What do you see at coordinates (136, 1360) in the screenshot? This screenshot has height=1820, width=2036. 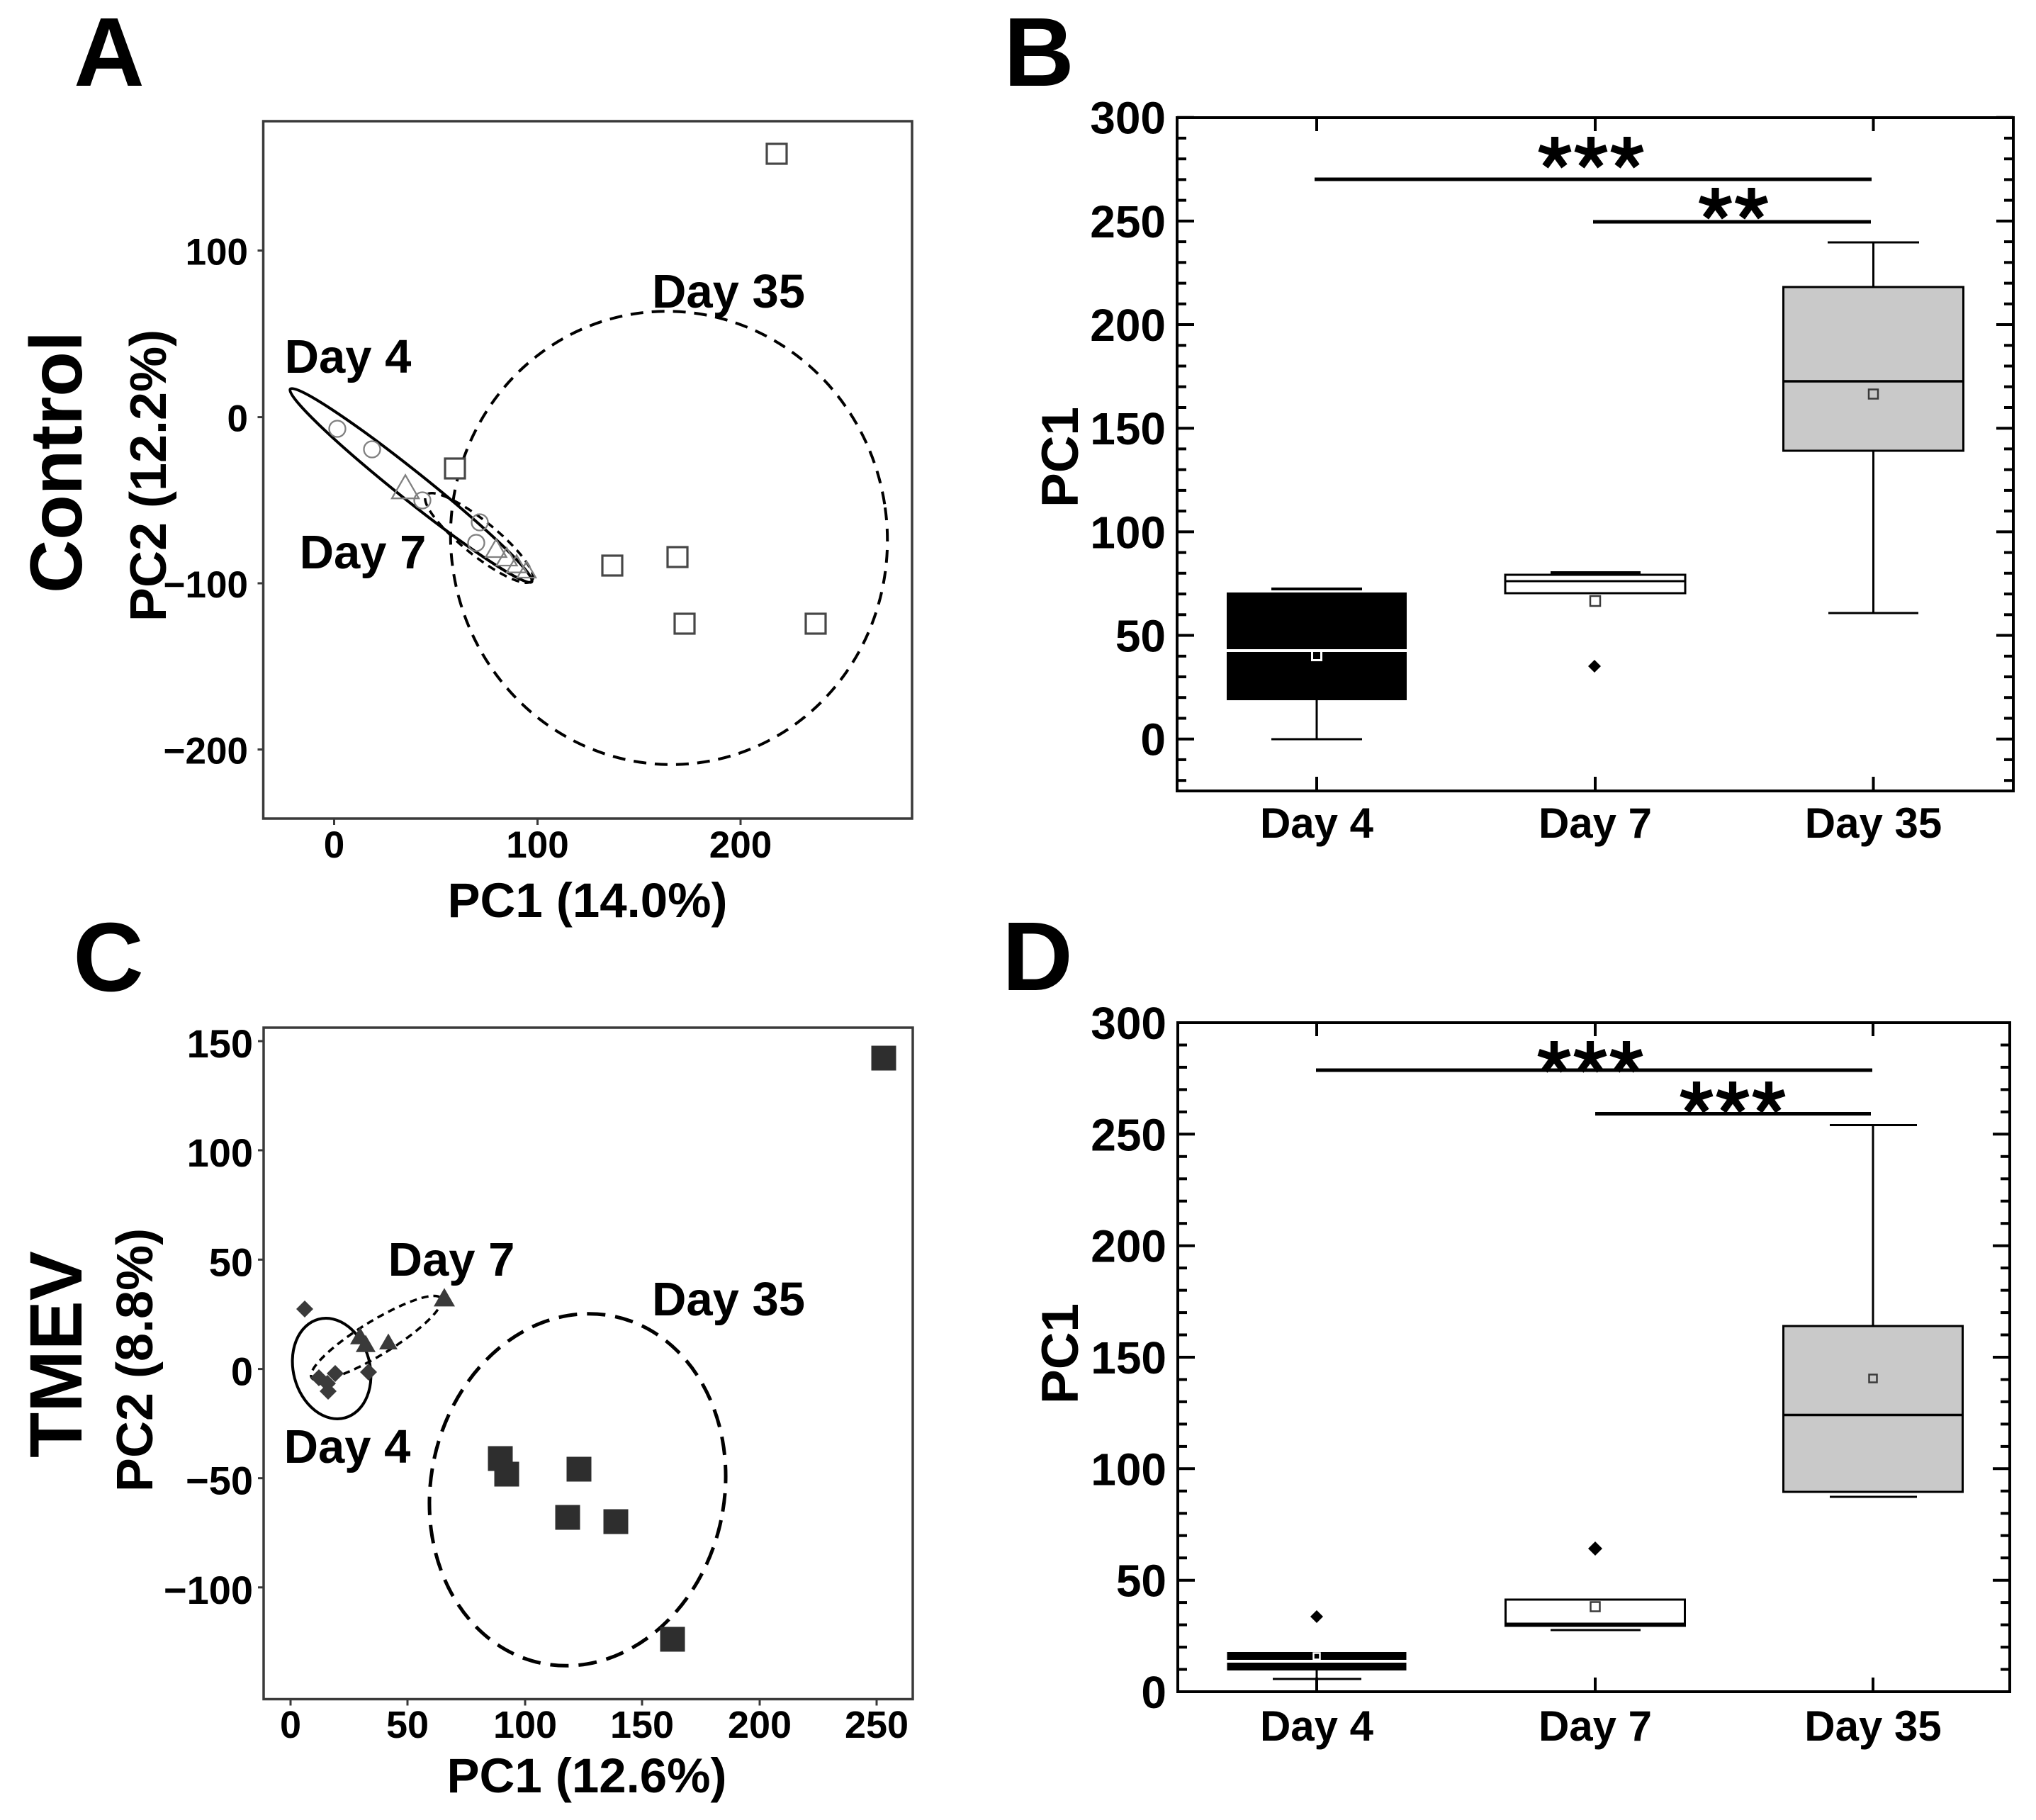 I see `svg-text: PC2 (8.8%)` at bounding box center [136, 1360].